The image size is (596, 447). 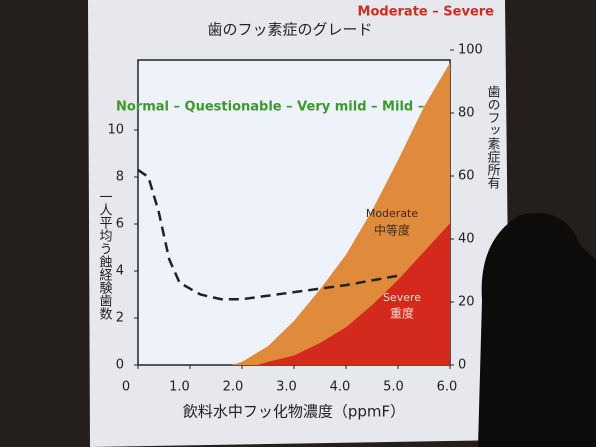 What do you see at coordinates (340, 387) in the screenshot?
I see `x-tick-label: 4.0` at bounding box center [340, 387].